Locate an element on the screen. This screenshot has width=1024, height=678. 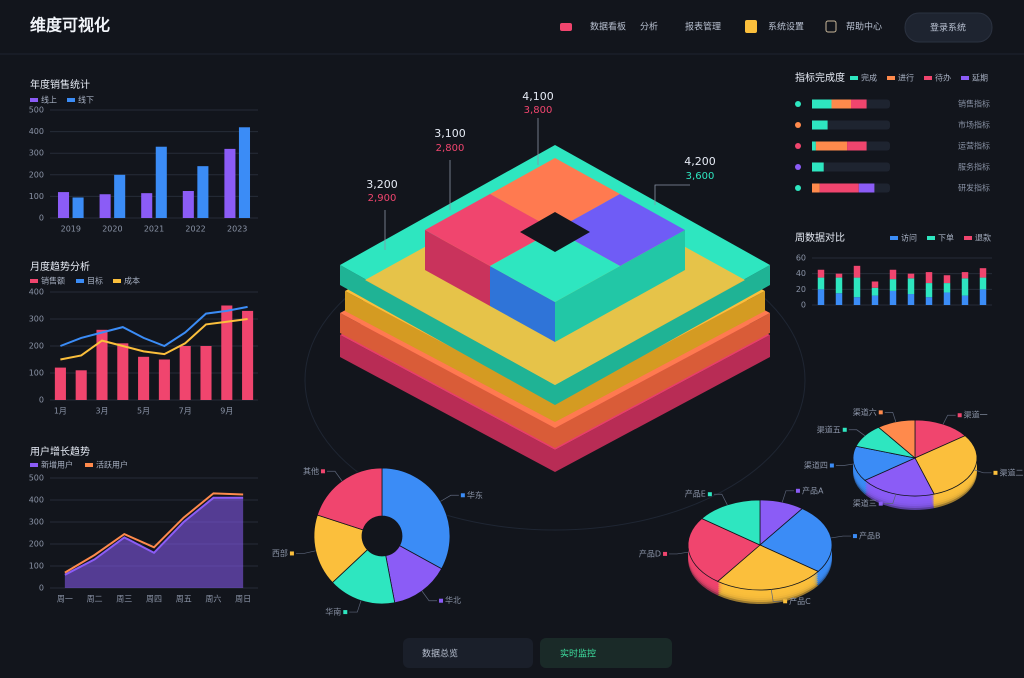
legend-label: 访问 is located at coordinates (909, 238).